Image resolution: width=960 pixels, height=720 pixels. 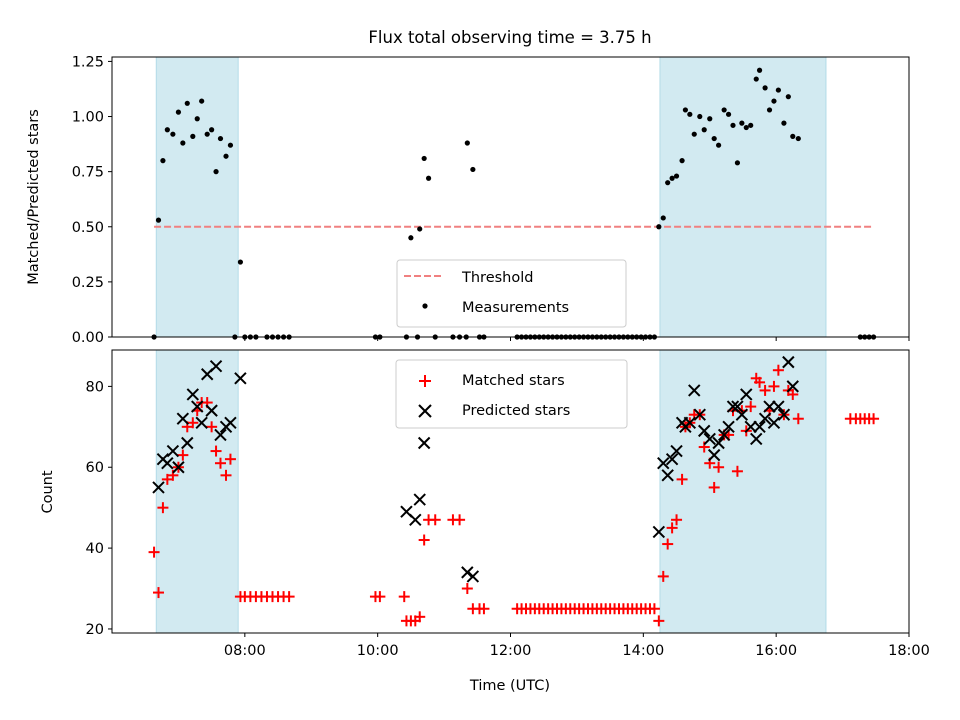 I want to click on x-tick-label: 14:00, so click(x=643, y=651).